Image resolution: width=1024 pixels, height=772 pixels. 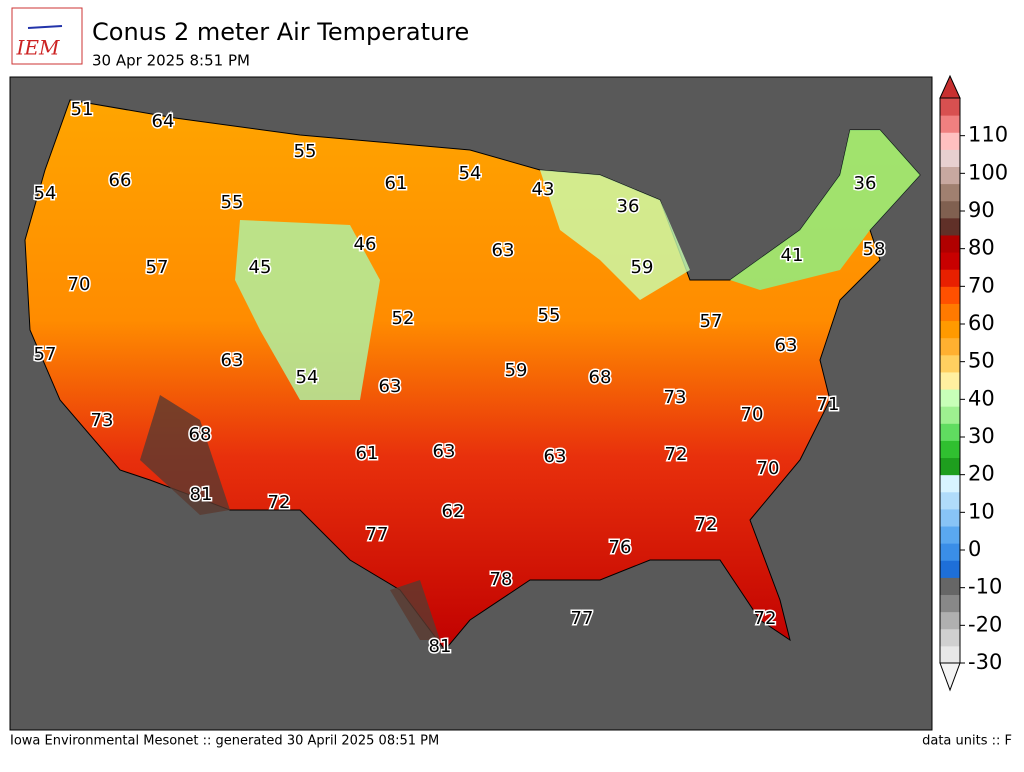 I want to click on colorbar-tick-label: -30, so click(x=985, y=662).